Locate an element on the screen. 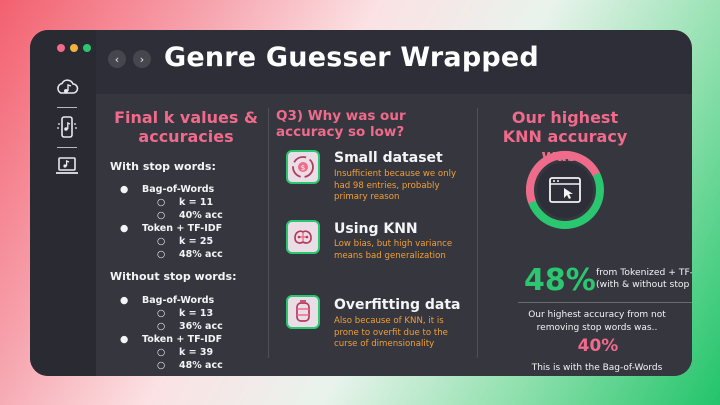 Image resolution: width=720 pixels, height=405 pixels. laptop-music-icon is located at coordinates (67, 166).